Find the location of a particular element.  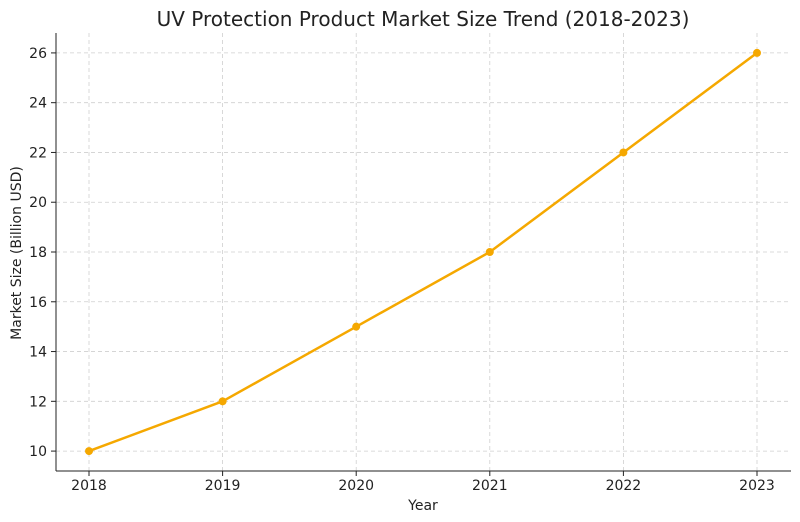

x-tick-label: 2019 is located at coordinates (223, 486).